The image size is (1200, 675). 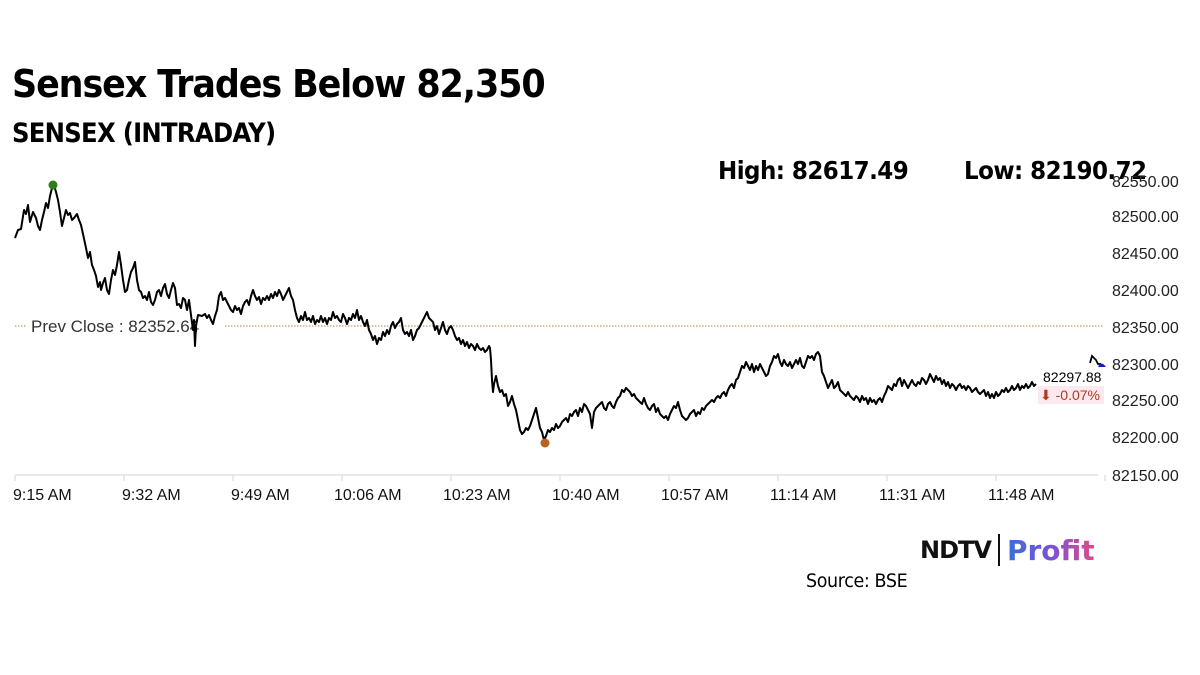 I want to click on x-tick-label: 9:15 AM, so click(x=42, y=495).